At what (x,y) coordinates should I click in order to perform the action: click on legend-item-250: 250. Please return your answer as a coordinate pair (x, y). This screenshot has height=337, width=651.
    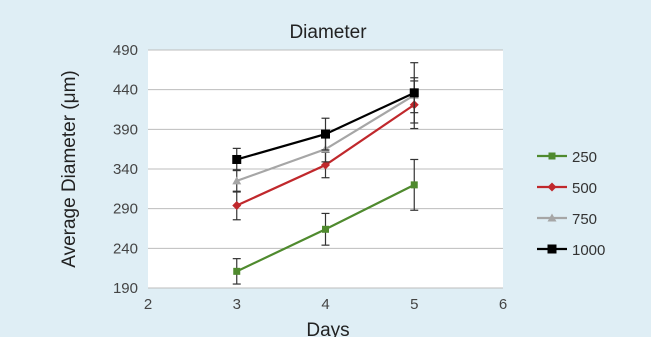
    Looking at the image, I should click on (567, 157).